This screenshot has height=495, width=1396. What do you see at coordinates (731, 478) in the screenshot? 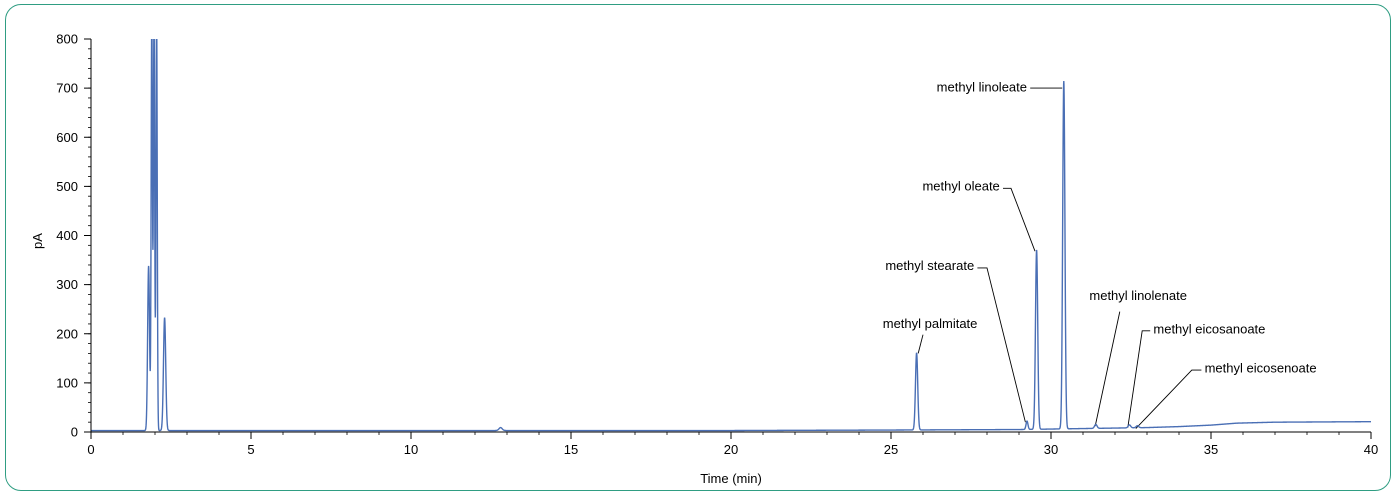
I see `x-axis-label: Time (min)` at bounding box center [731, 478].